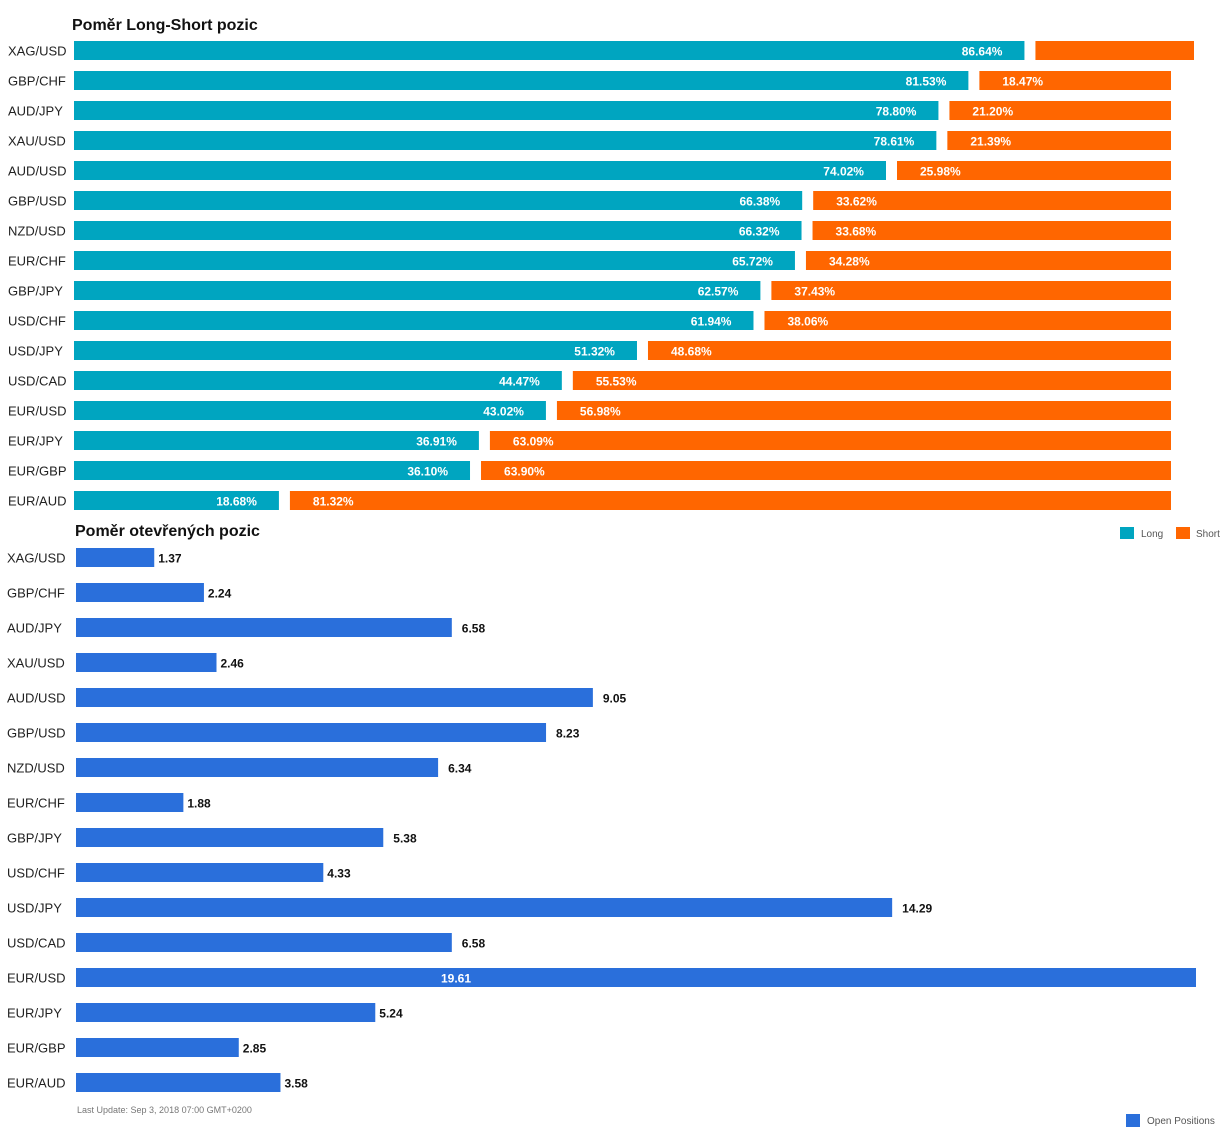 This screenshot has height=1139, width=1229. Describe the element at coordinates (35, 441) in the screenshot. I see `long-short-category-eur-jpy: EUR/JPY` at that location.